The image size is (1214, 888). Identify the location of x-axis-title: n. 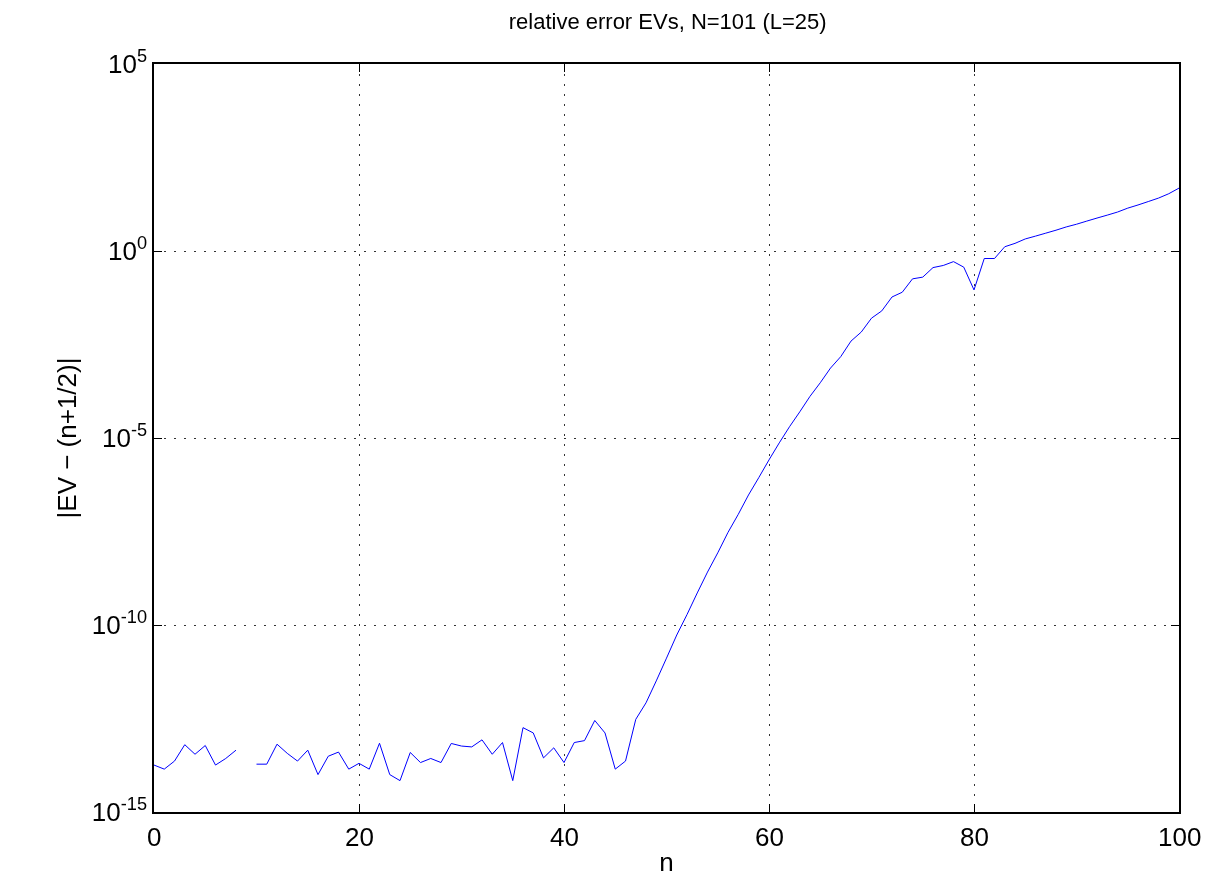
(666, 861).